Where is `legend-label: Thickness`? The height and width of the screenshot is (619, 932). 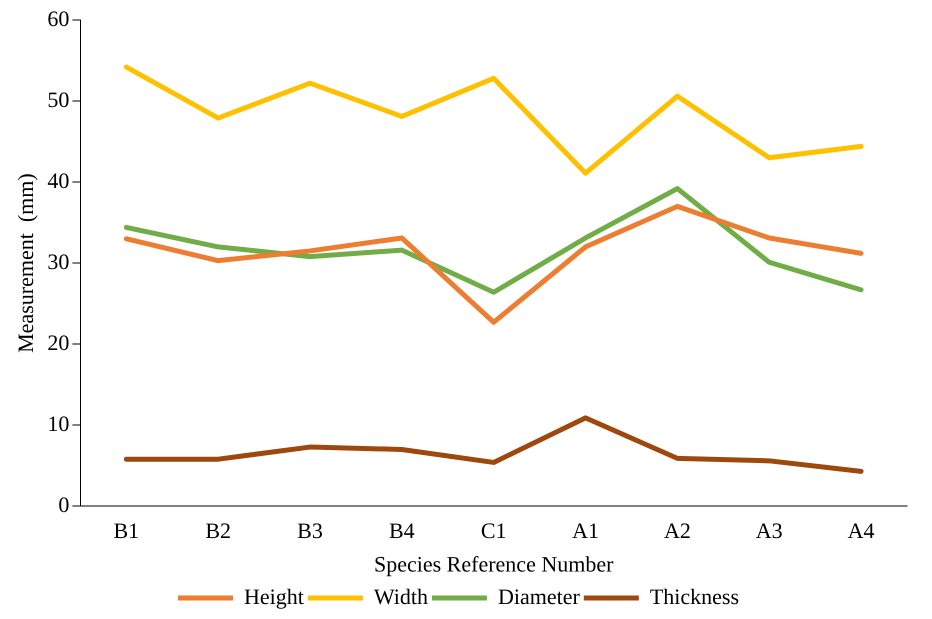
legend-label: Thickness is located at coordinates (695, 596).